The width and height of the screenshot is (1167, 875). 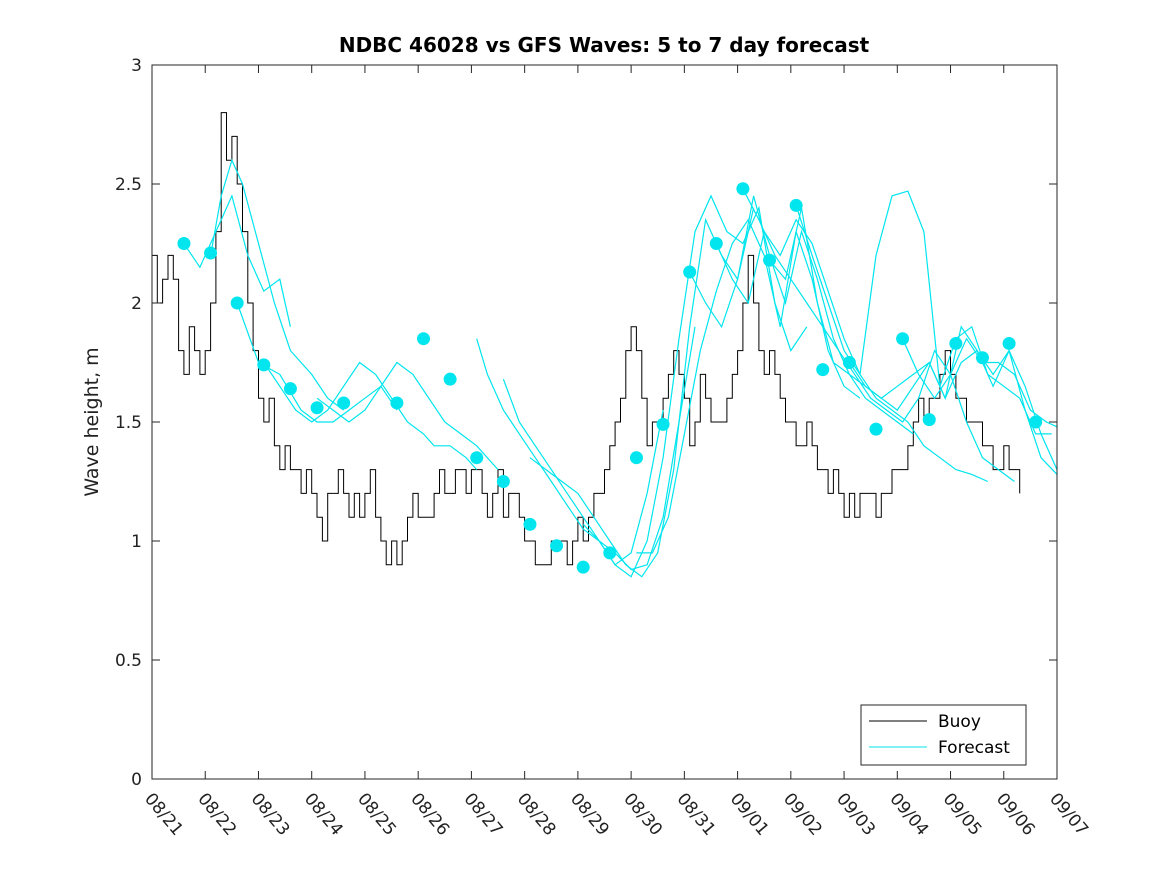 What do you see at coordinates (128, 423) in the screenshot?
I see `y-tick-label: 1.5` at bounding box center [128, 423].